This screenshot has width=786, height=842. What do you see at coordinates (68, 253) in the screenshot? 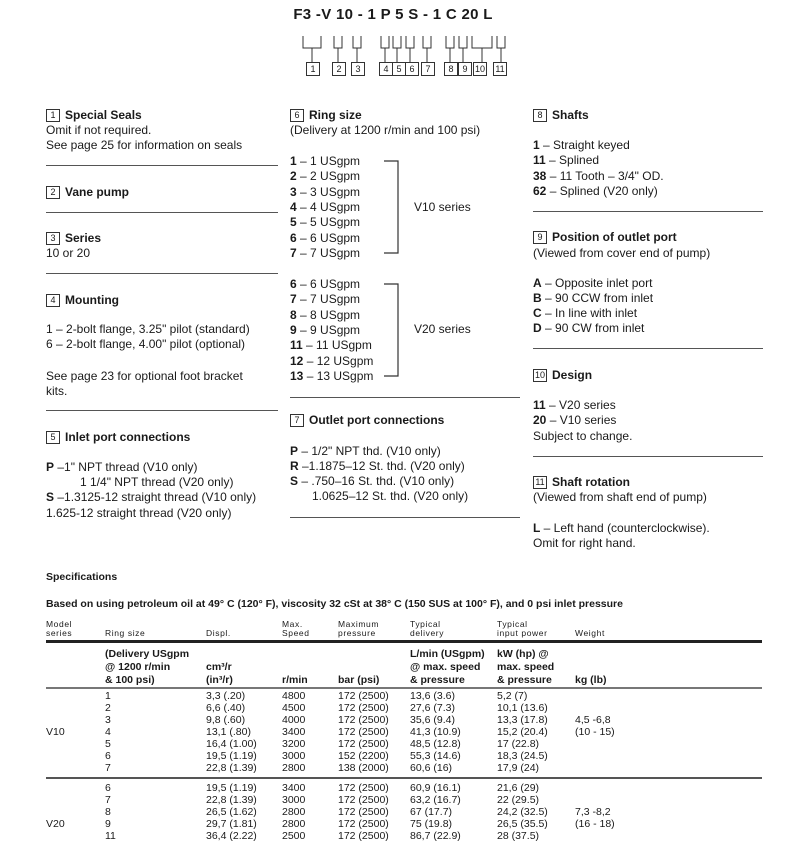
I see `text-line: 10 or 20` at bounding box center [68, 253].